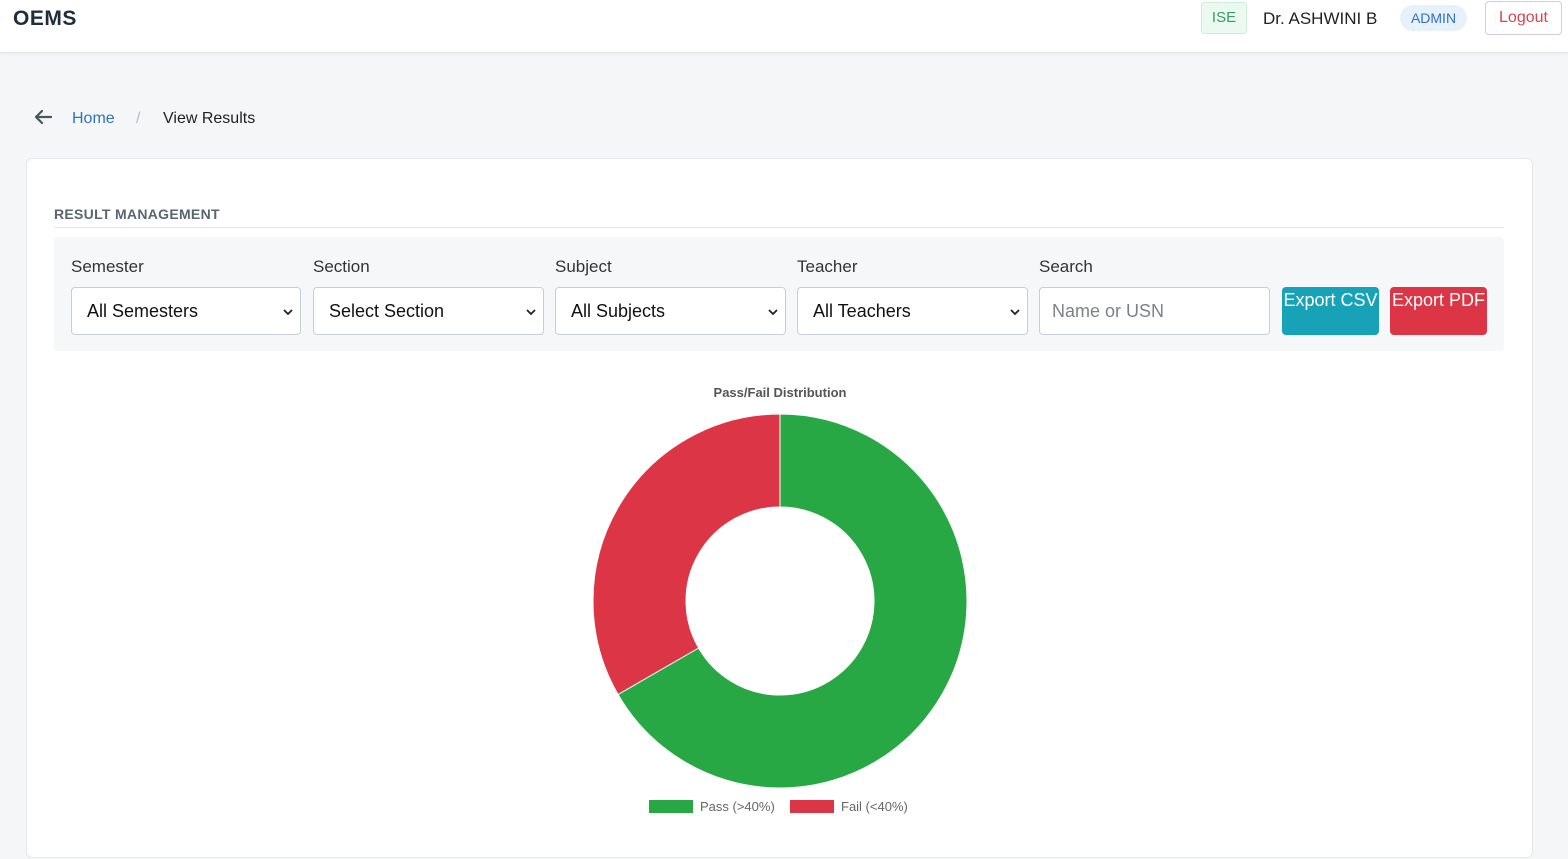 The height and width of the screenshot is (859, 1568). I want to click on export-pdf-button: Export PDF, so click(1438, 311).